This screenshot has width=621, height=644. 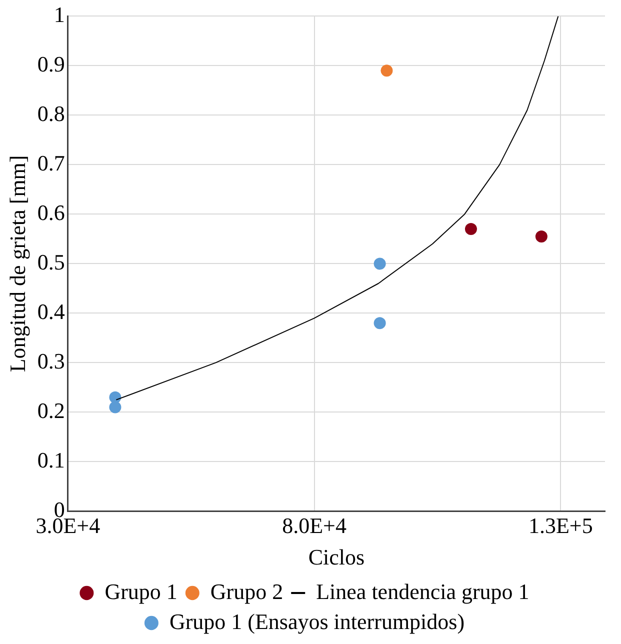 I want to click on legend-label: Grupo 1 (Ensayos interrumpidos), so click(x=317, y=621).